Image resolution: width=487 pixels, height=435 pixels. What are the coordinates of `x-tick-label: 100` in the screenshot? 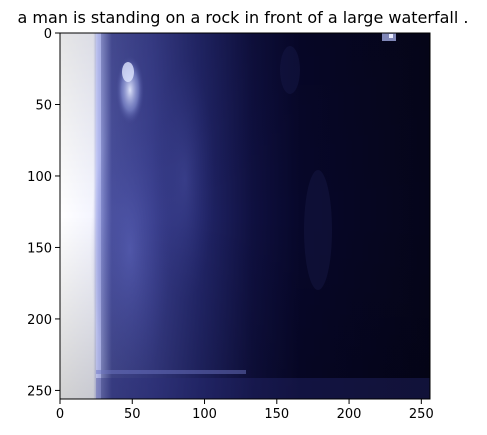 It's located at (204, 414).